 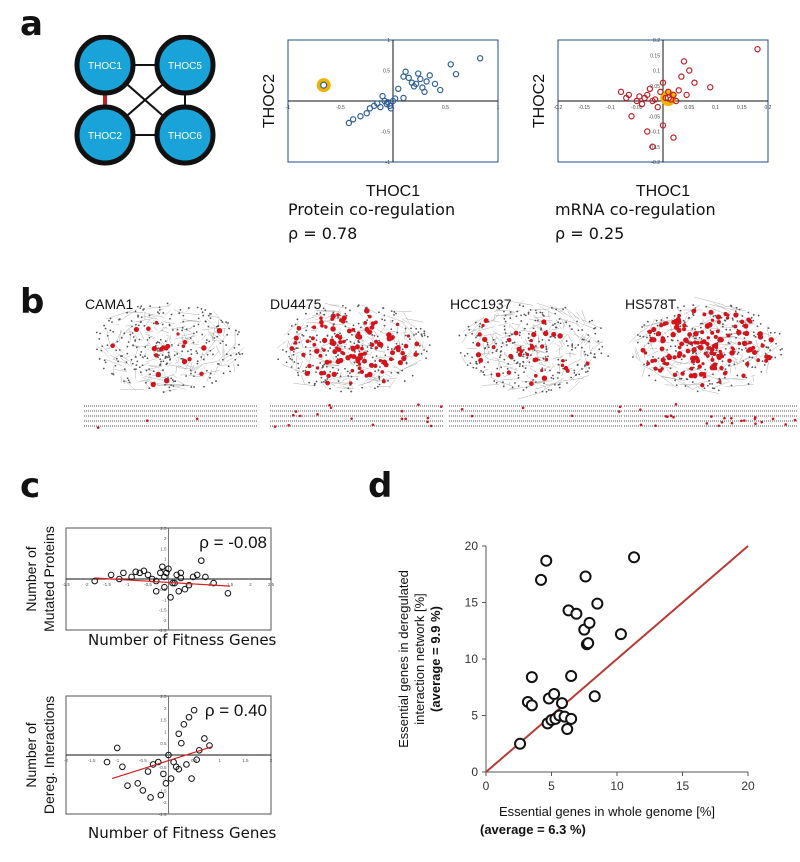 I want to click on x-tick-label: 1.5, so click(x=245, y=760).